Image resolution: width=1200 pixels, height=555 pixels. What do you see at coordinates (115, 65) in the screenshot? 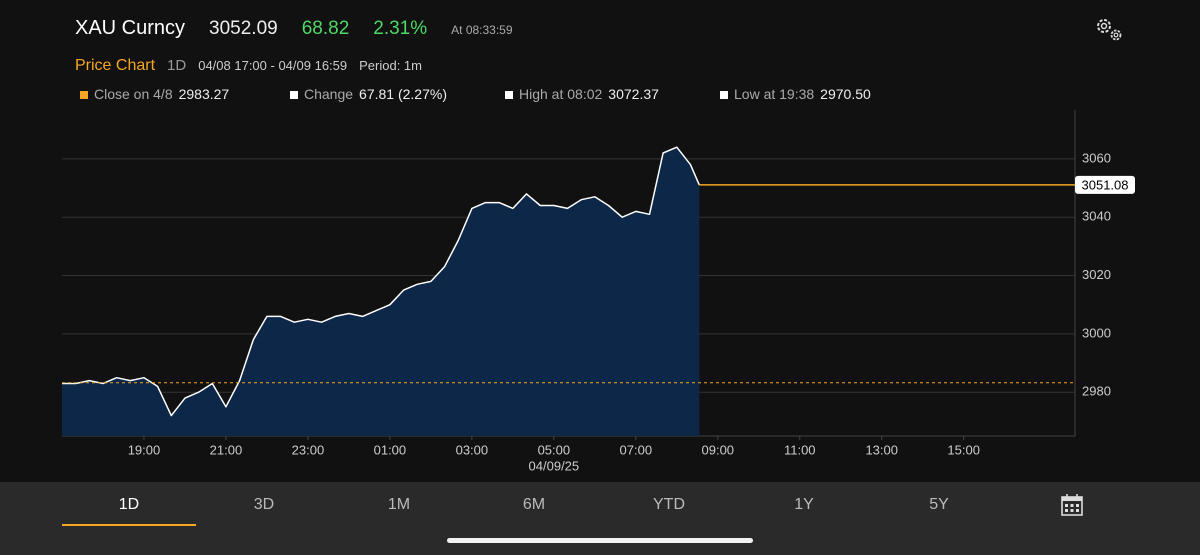
I see `chart-title: Price Chart` at bounding box center [115, 65].